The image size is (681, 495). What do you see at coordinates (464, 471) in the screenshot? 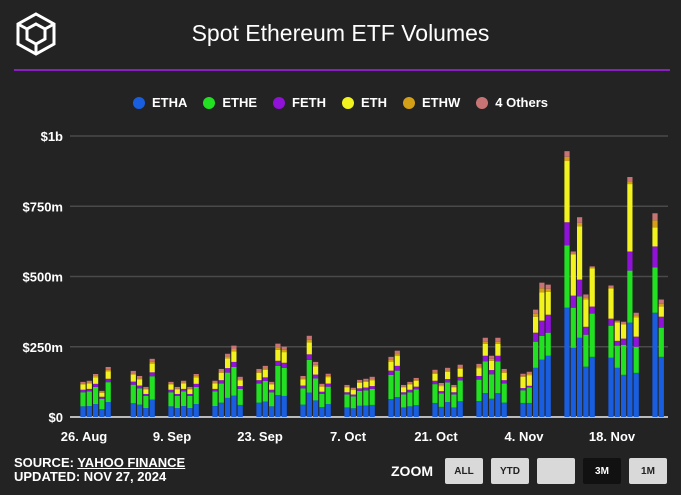
I see `zoom-button-all: ALL` at bounding box center [464, 471].